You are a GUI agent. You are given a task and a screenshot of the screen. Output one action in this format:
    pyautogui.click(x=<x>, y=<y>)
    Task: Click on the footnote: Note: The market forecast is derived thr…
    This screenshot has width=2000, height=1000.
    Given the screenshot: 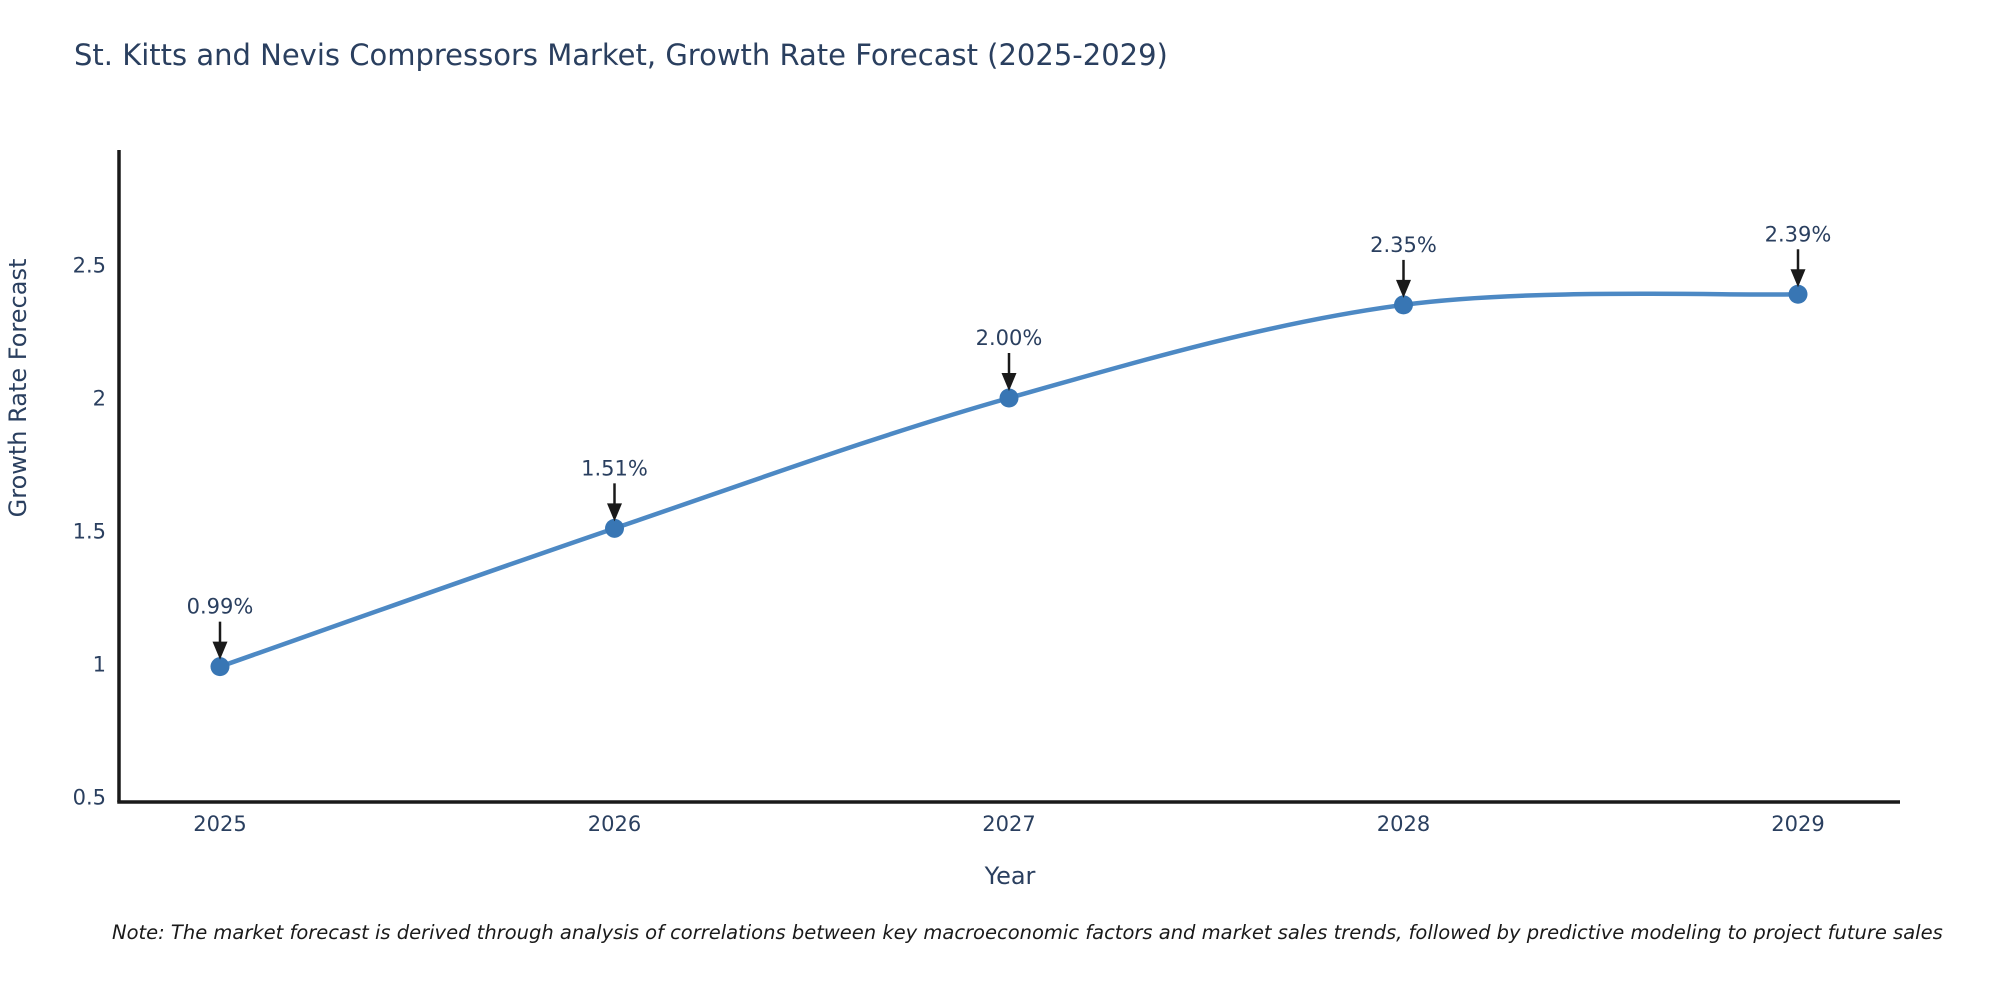 What is the action you would take?
    pyautogui.click(x=1027, y=932)
    